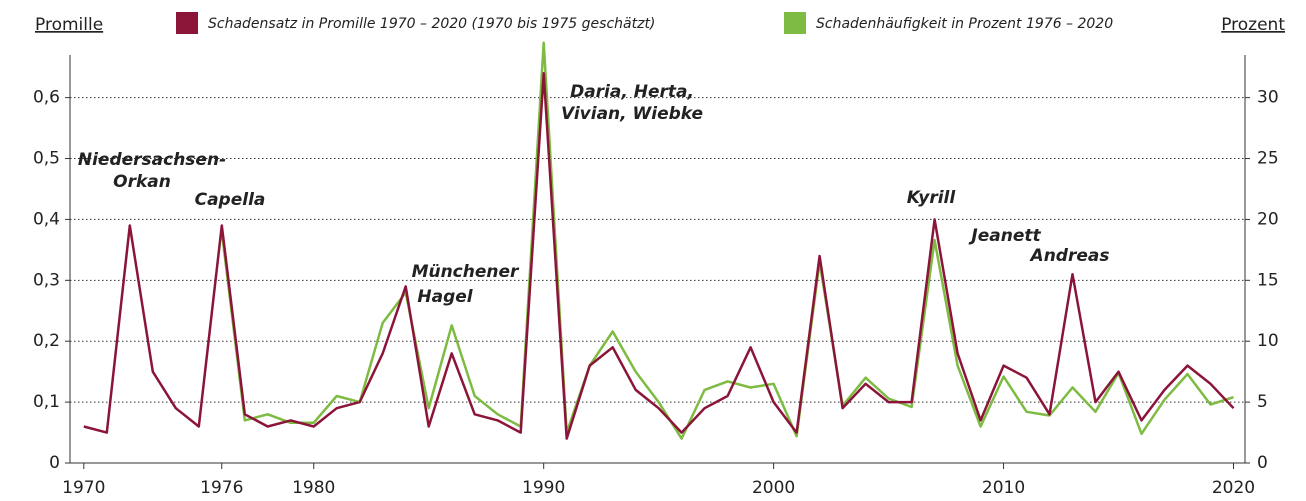  Describe the element at coordinates (1262, 402) in the screenshot. I see `y2-tick-label: 5` at that location.